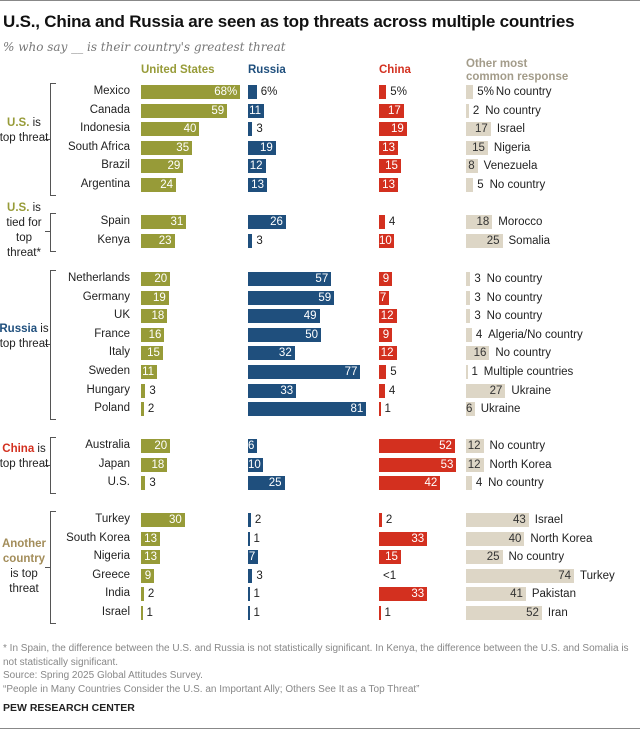 Image resolution: width=640 pixels, height=730 pixels. I want to click on value-label-us: 68%, so click(226, 92).